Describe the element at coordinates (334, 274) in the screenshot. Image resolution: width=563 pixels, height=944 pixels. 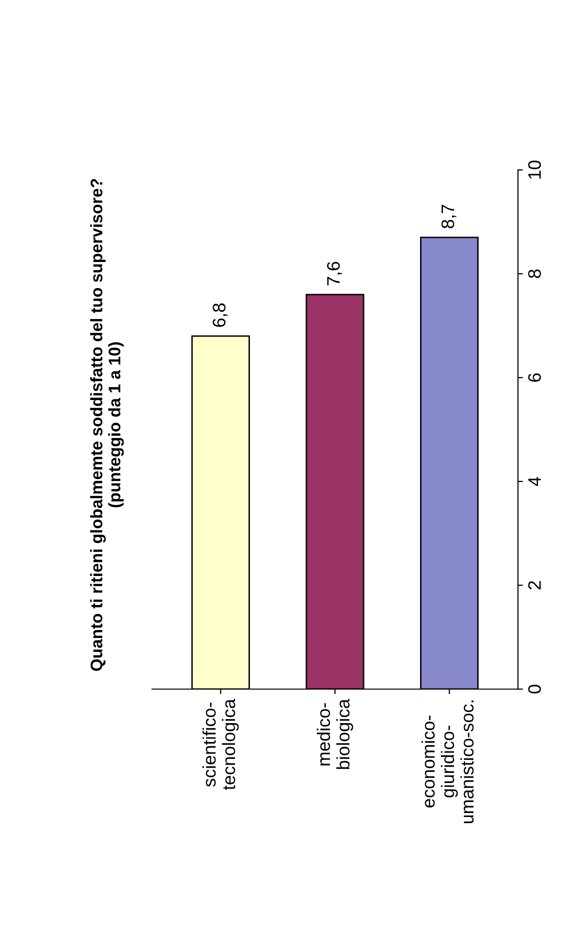
I see `data-label: 7,6` at that location.